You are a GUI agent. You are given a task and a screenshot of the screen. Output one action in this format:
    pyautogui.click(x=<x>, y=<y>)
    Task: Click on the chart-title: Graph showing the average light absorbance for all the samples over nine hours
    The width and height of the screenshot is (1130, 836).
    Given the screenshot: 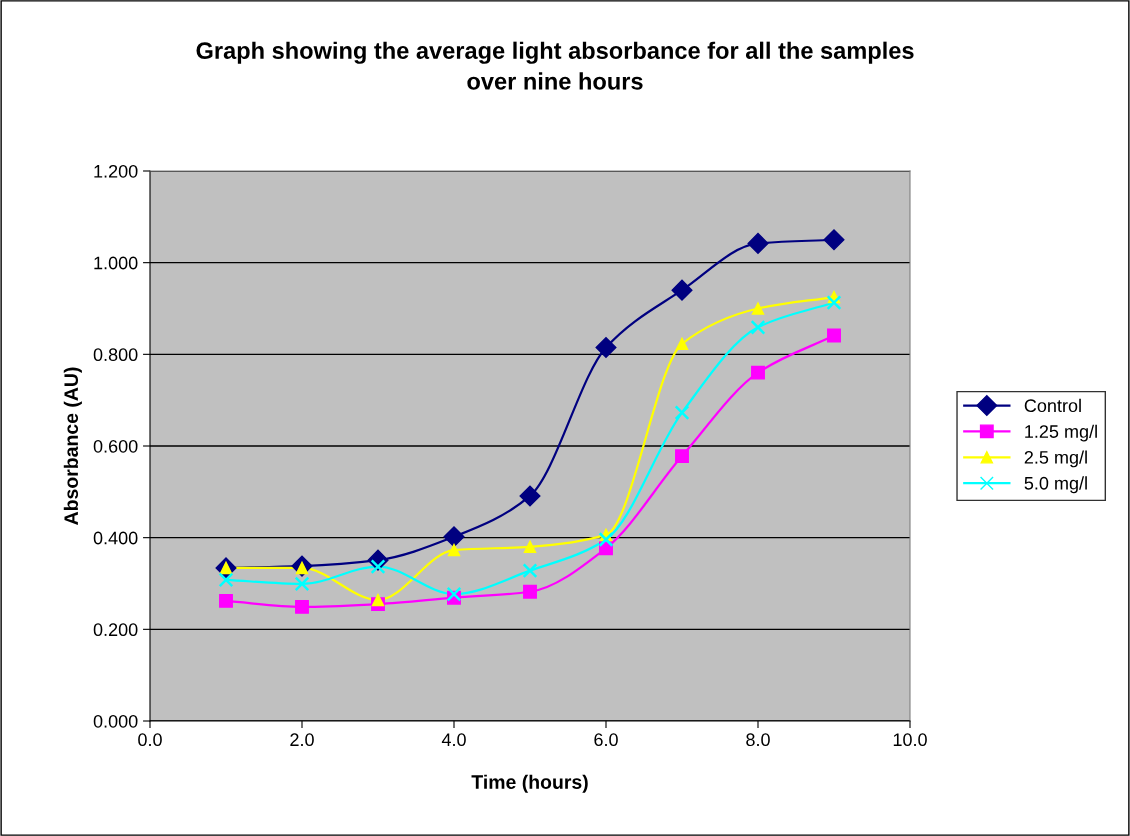 What is the action you would take?
    pyautogui.click(x=555, y=65)
    